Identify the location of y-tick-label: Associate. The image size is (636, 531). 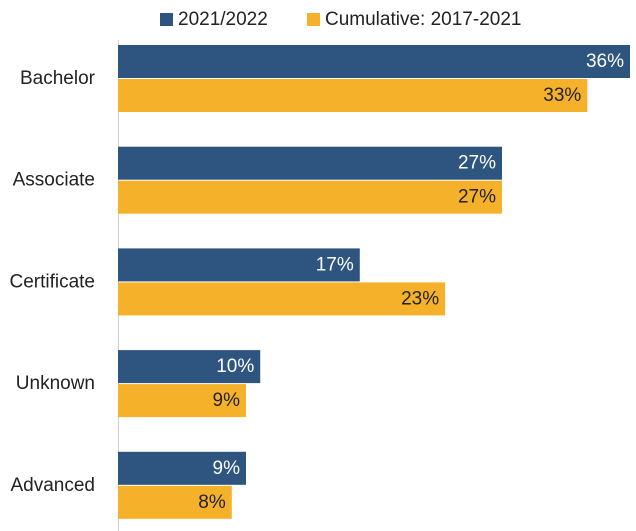
(54, 180).